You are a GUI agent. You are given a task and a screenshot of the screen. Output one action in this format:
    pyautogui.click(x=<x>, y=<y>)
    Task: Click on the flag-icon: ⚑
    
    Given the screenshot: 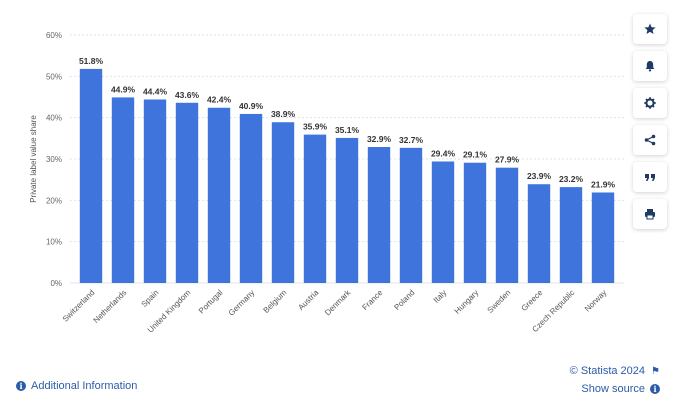 What is the action you would take?
    pyautogui.click(x=655, y=371)
    